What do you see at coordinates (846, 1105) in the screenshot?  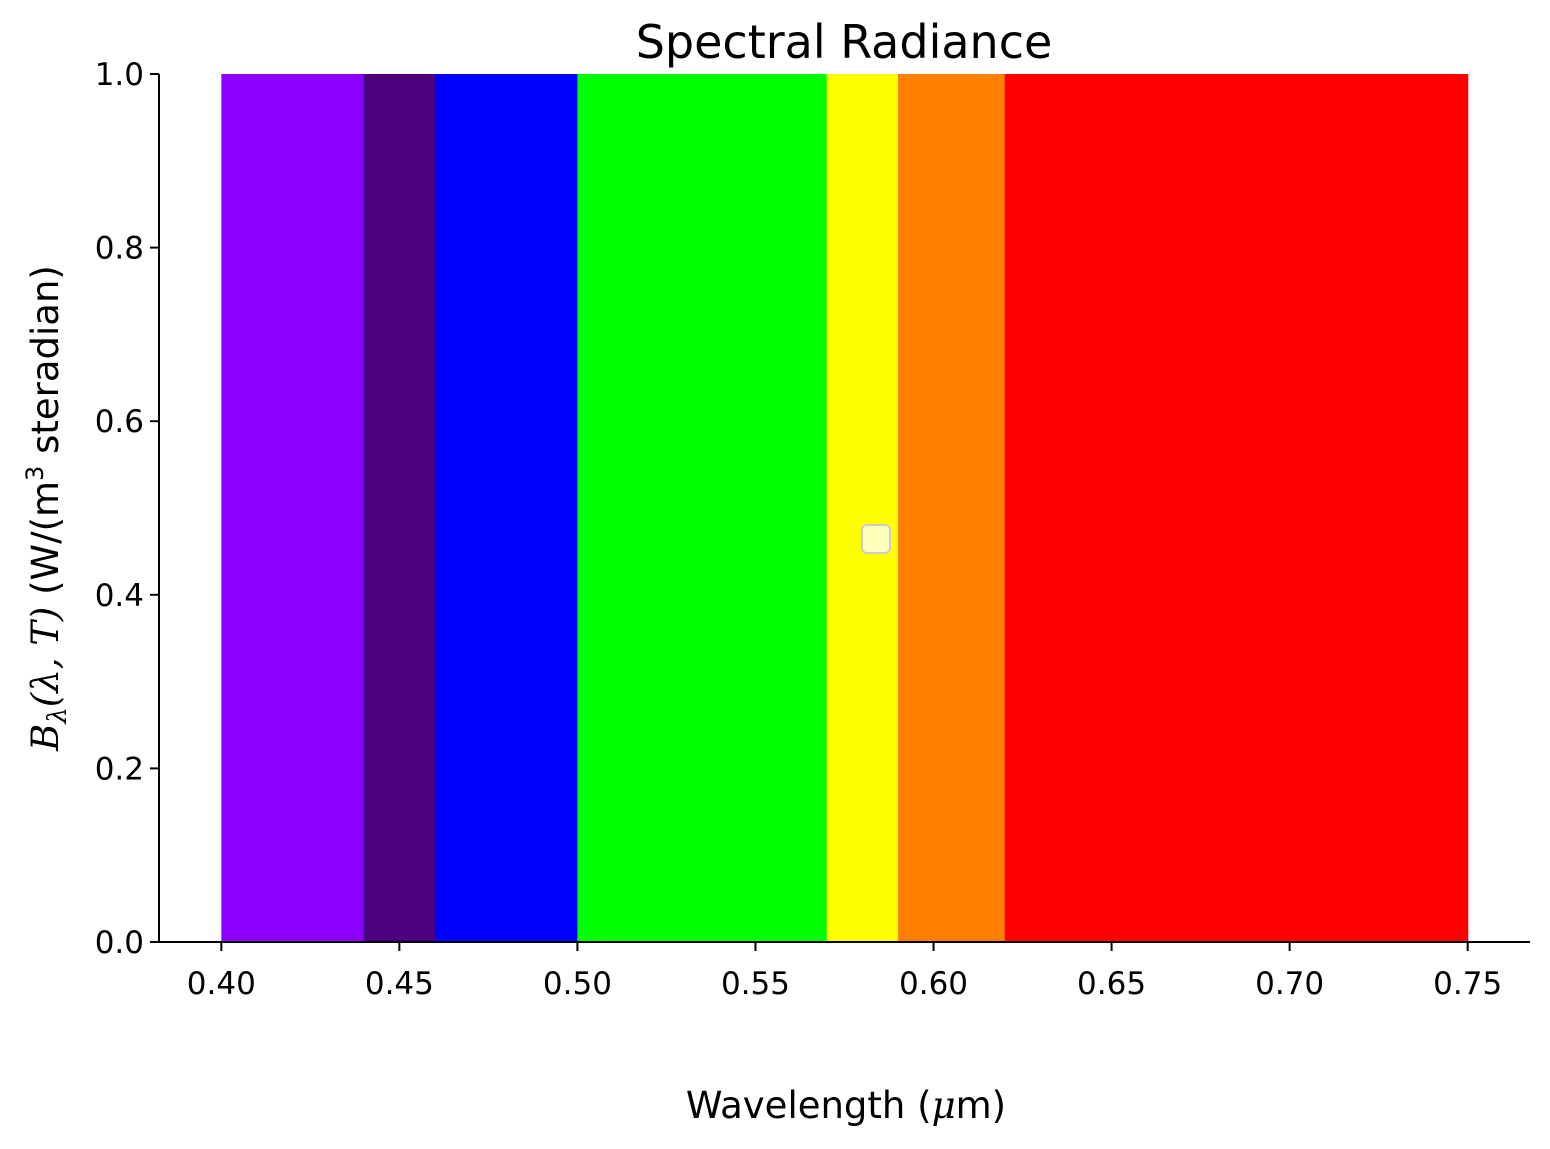 I see `x-axis-label: Wavelength (μm)` at bounding box center [846, 1105].